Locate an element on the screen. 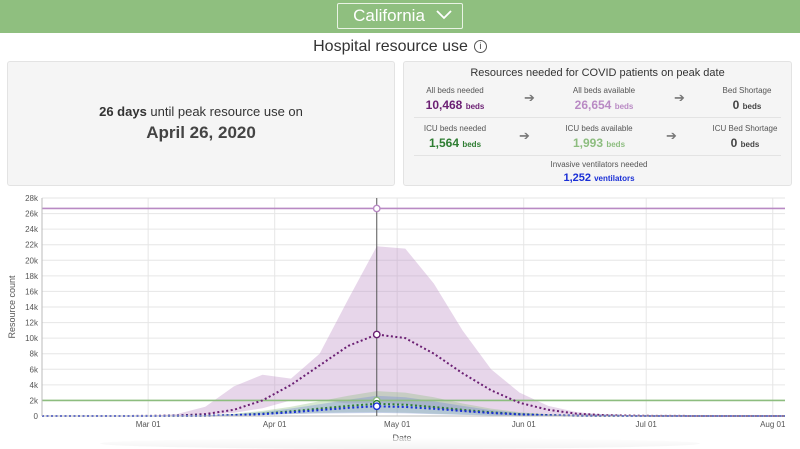  y-tick-label: 16k is located at coordinates (32, 291).